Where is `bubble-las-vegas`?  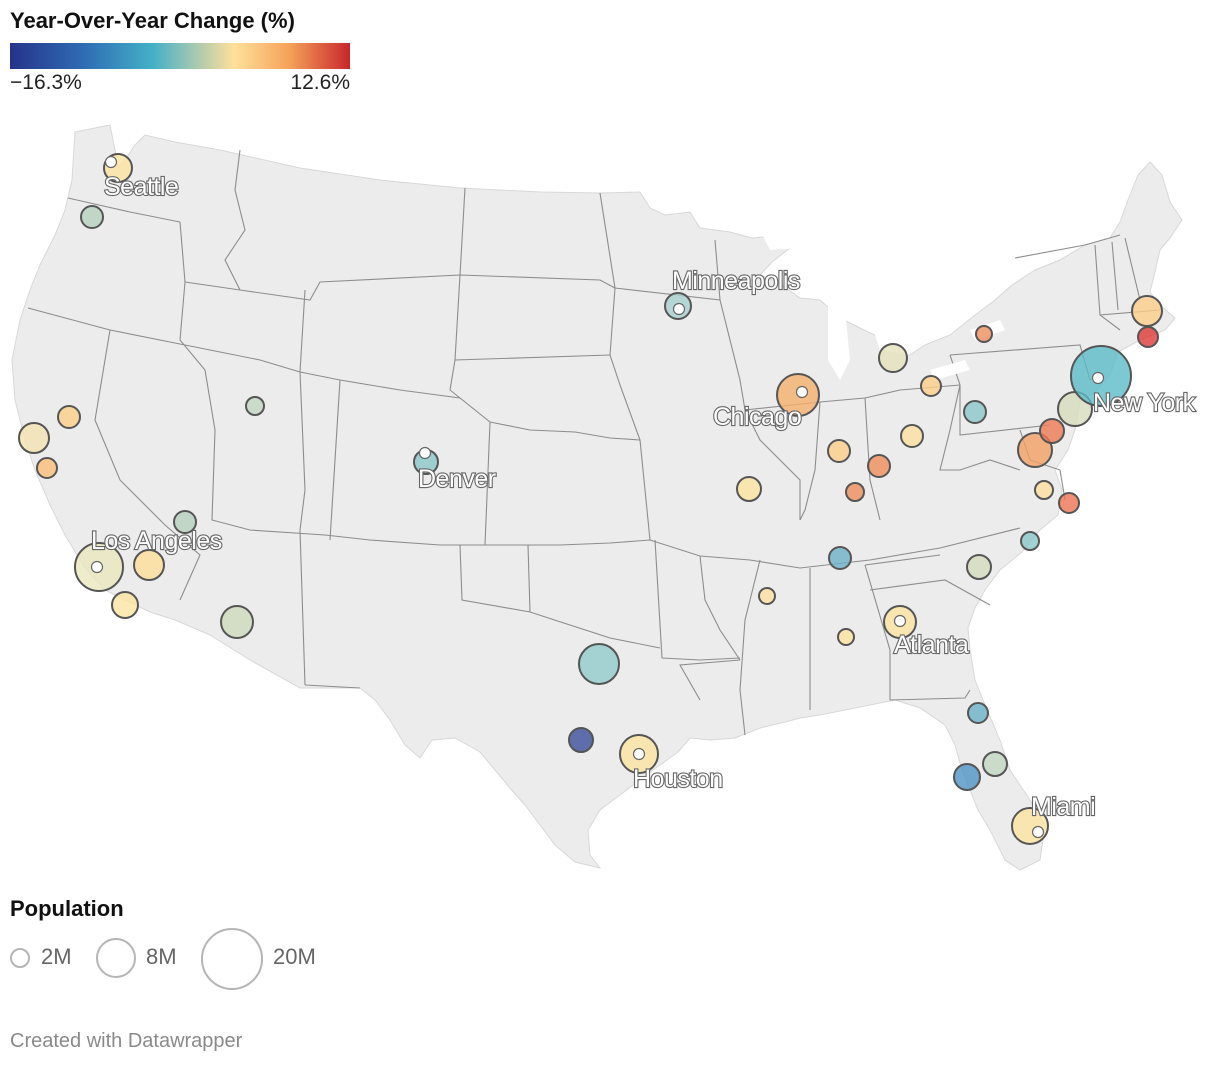 bubble-las-vegas is located at coordinates (185, 522).